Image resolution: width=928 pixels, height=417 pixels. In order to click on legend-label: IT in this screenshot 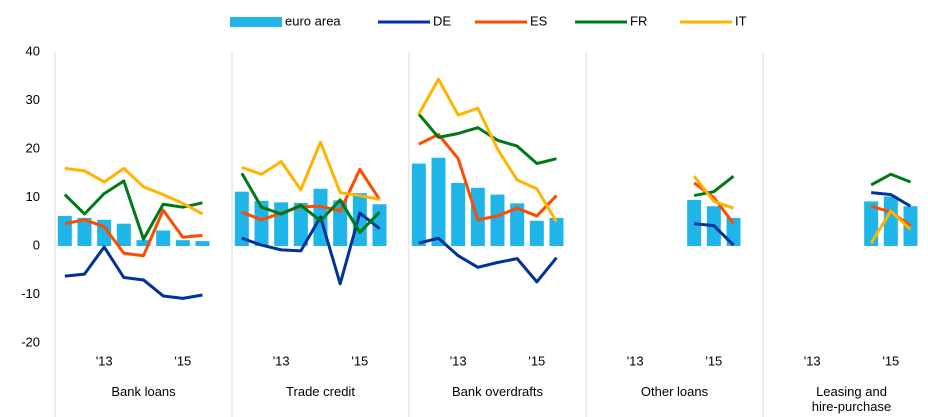, I will do `click(741, 20)`.